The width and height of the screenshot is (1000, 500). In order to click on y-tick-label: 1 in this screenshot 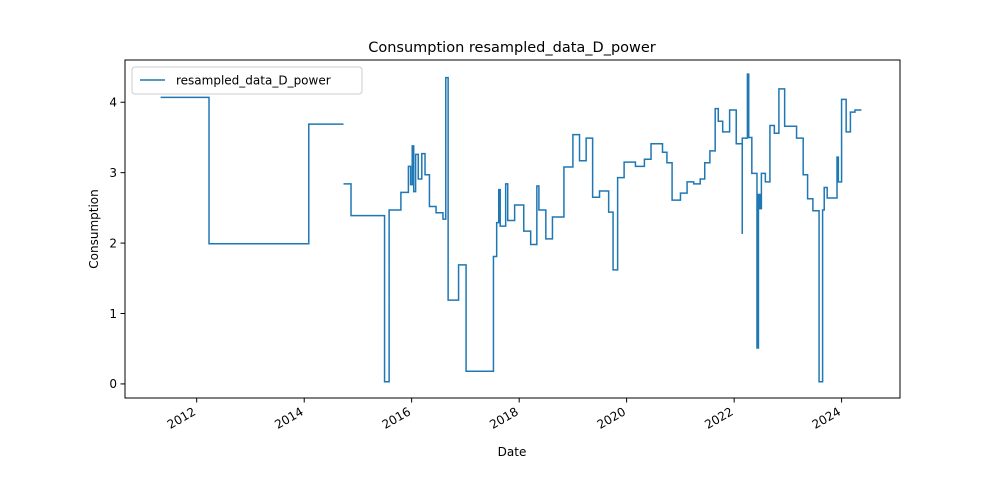, I will do `click(113, 314)`.